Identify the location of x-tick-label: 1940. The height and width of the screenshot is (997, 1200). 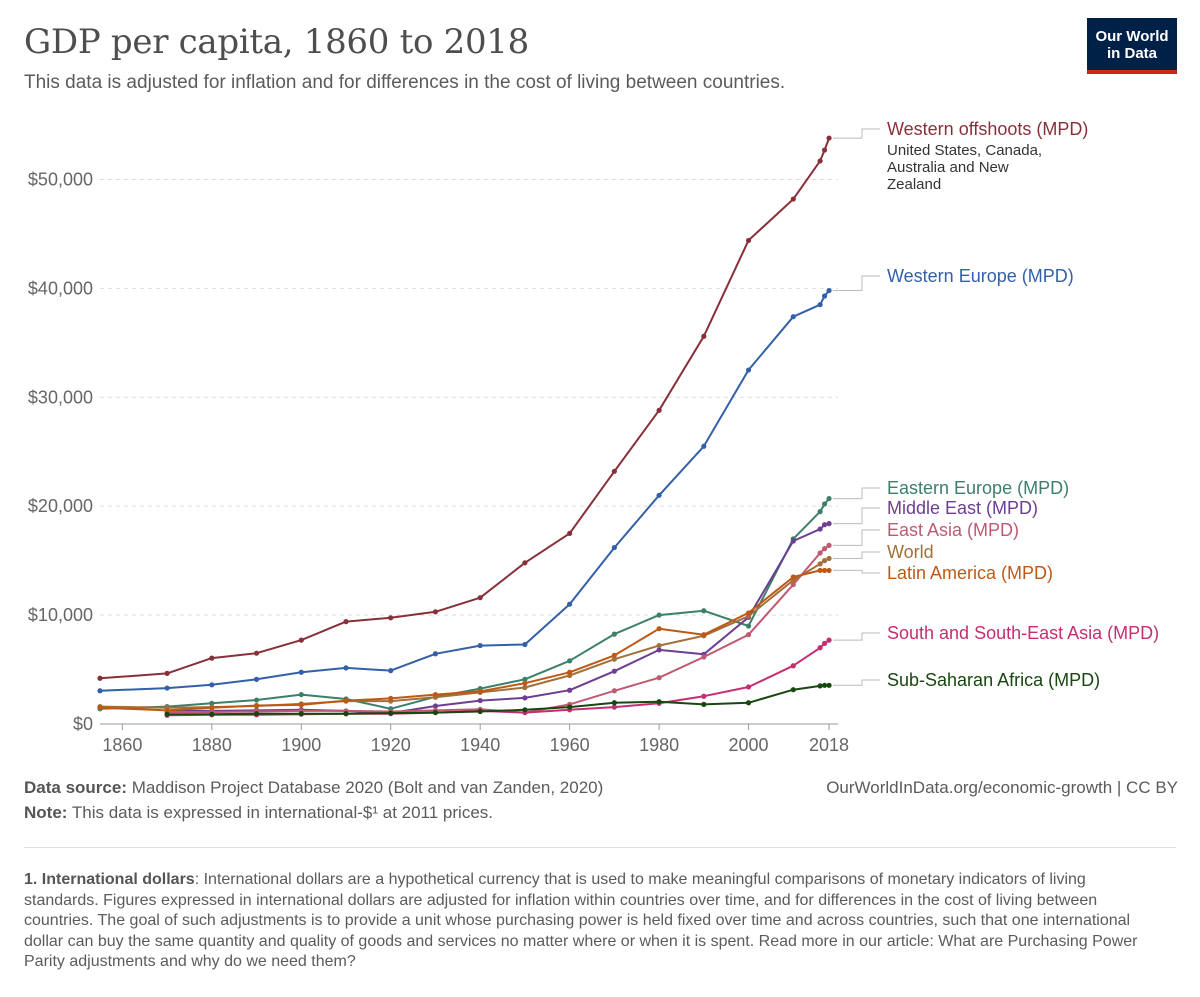
(480, 745).